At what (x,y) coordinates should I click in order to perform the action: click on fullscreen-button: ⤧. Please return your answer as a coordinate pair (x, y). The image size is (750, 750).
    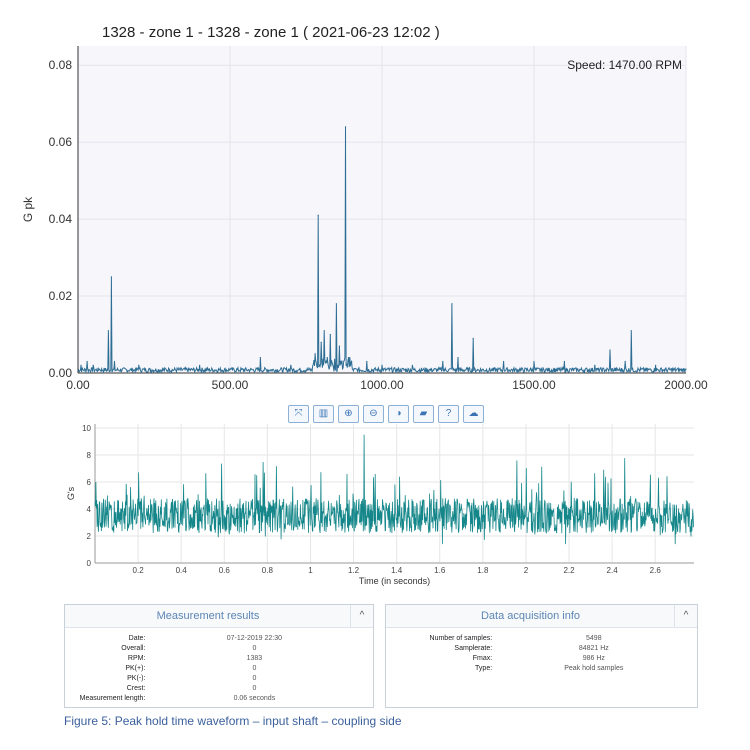
    Looking at the image, I should click on (298, 414).